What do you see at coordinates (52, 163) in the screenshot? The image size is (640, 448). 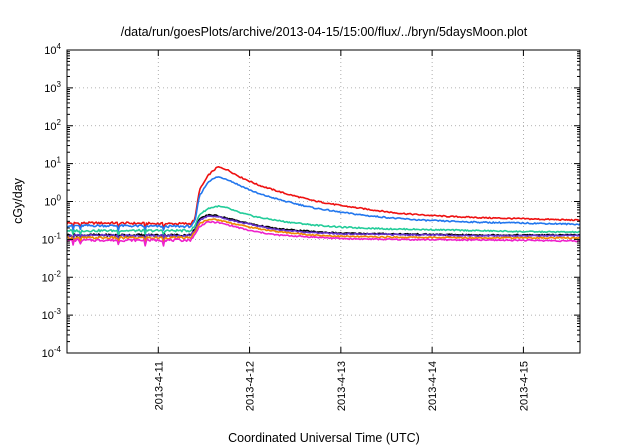 I see `y-tick-label: 10¹` at bounding box center [52, 163].